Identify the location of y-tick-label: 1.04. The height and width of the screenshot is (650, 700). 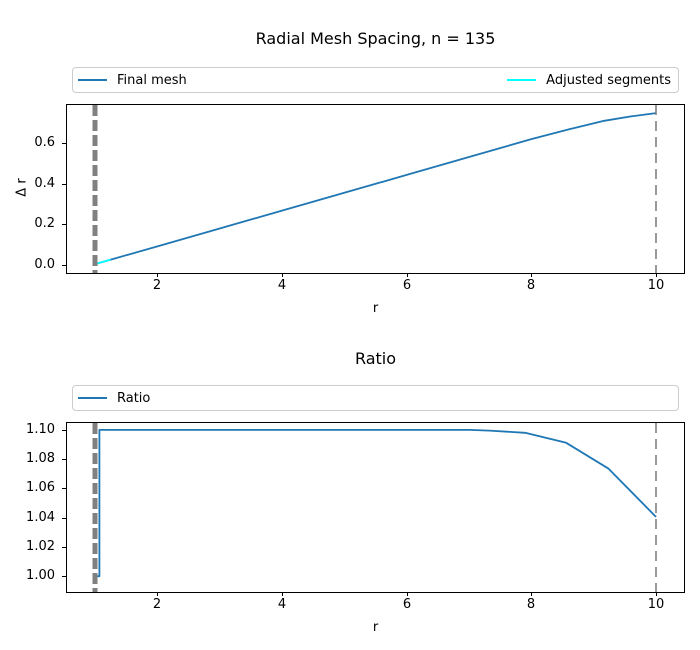
(40, 517).